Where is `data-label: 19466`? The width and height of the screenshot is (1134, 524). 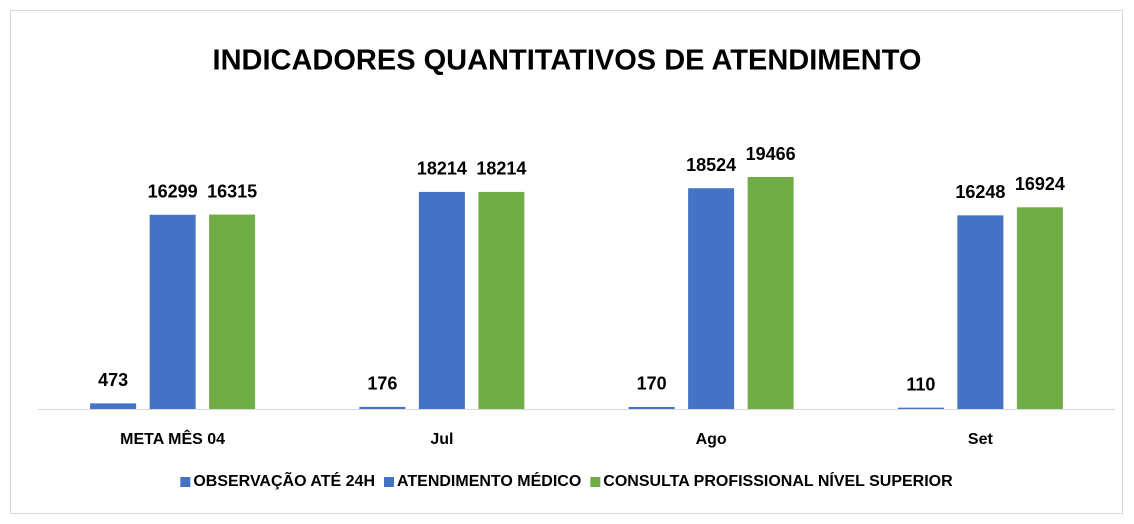 data-label: 19466 is located at coordinates (771, 154).